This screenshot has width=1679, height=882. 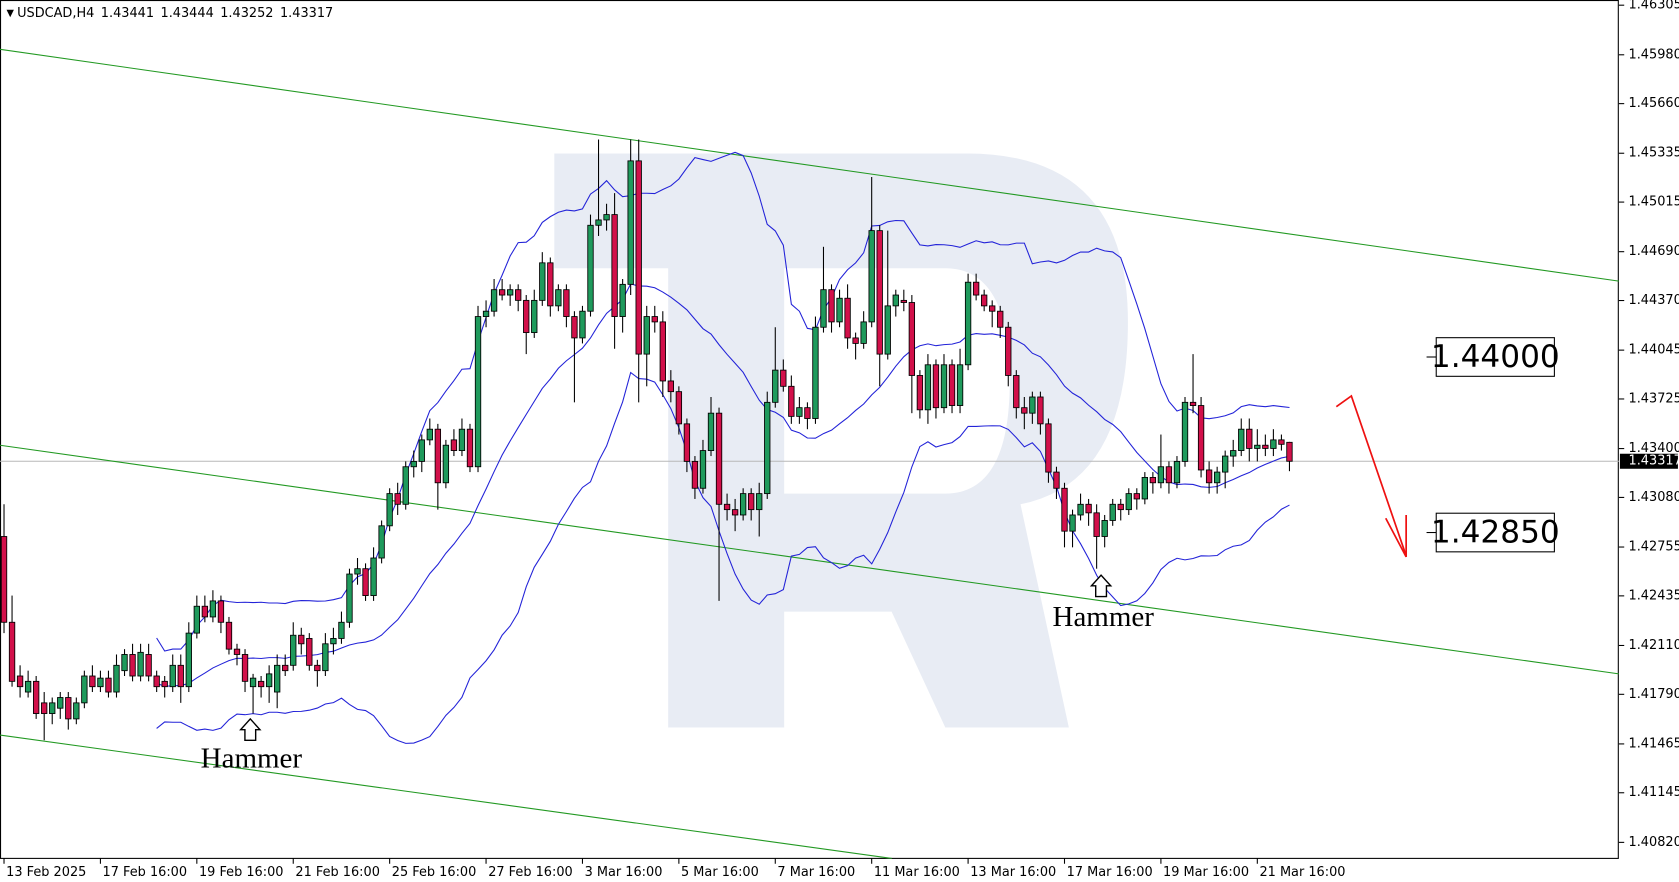 What do you see at coordinates (720, 872) in the screenshot?
I see `x-tick-label: 5 Mar 16:00` at bounding box center [720, 872].